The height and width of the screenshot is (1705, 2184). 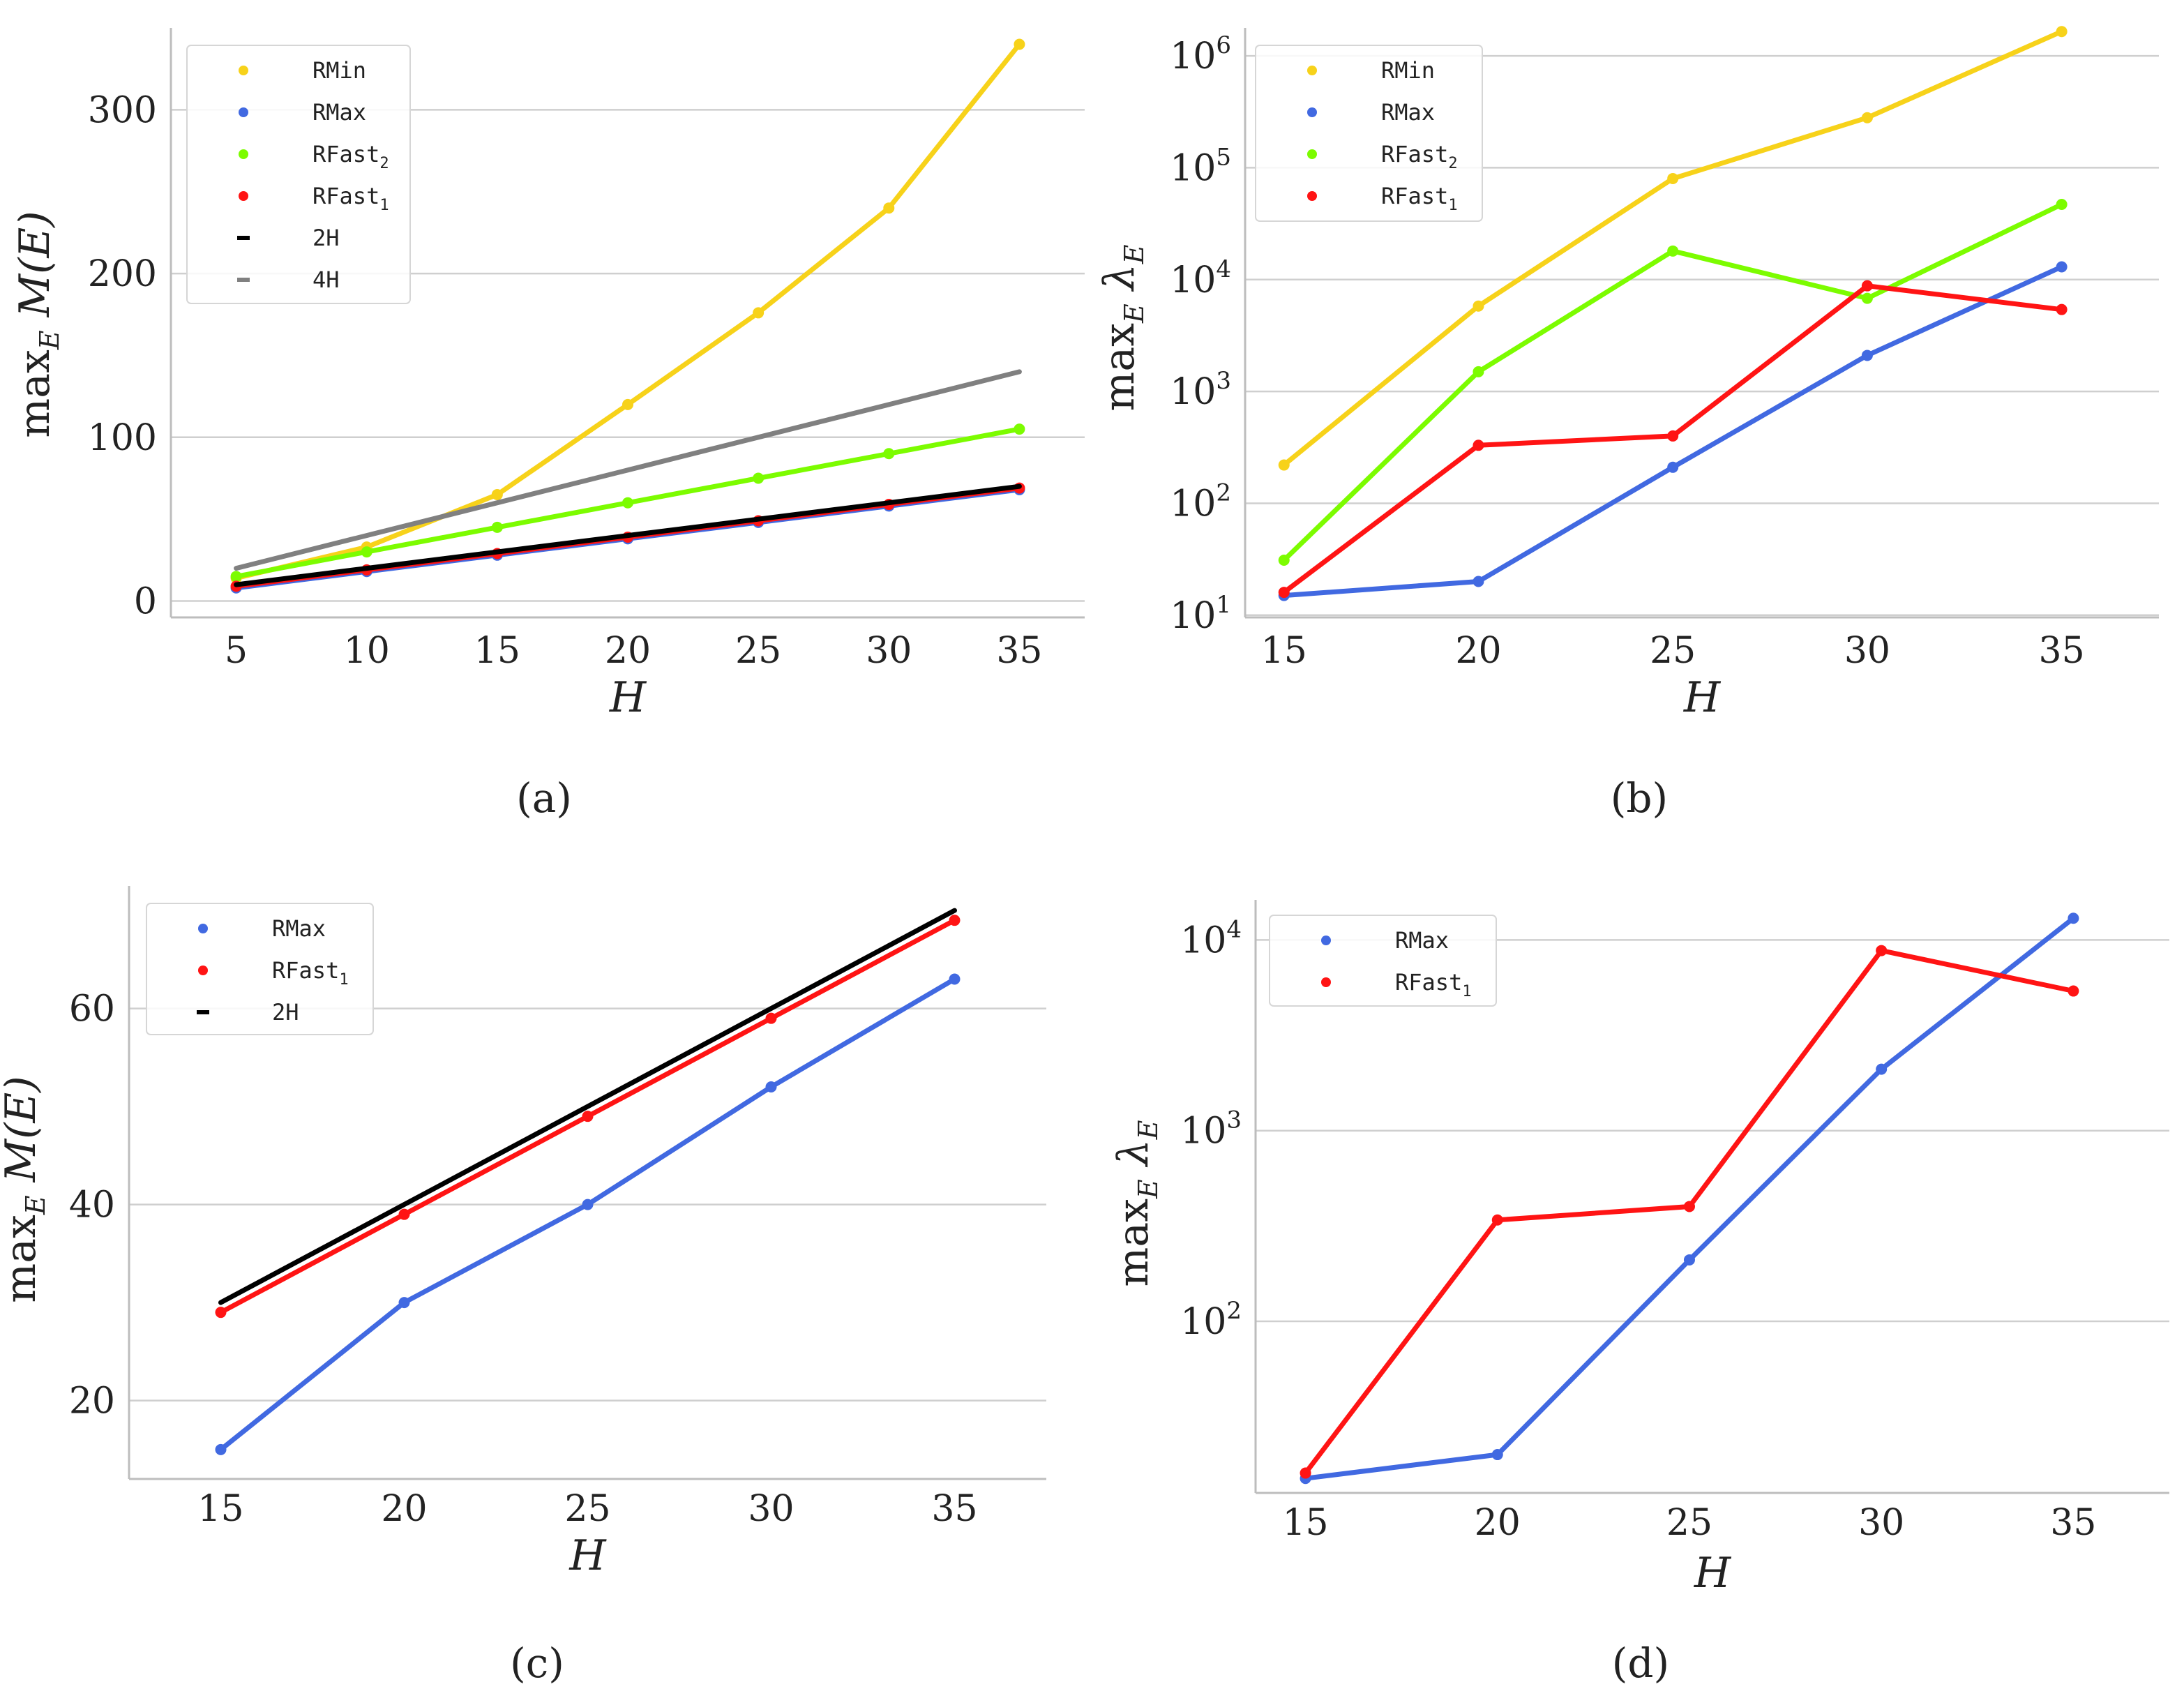 I want to click on y-tick-label: 10⁵, so click(x=1200, y=166).